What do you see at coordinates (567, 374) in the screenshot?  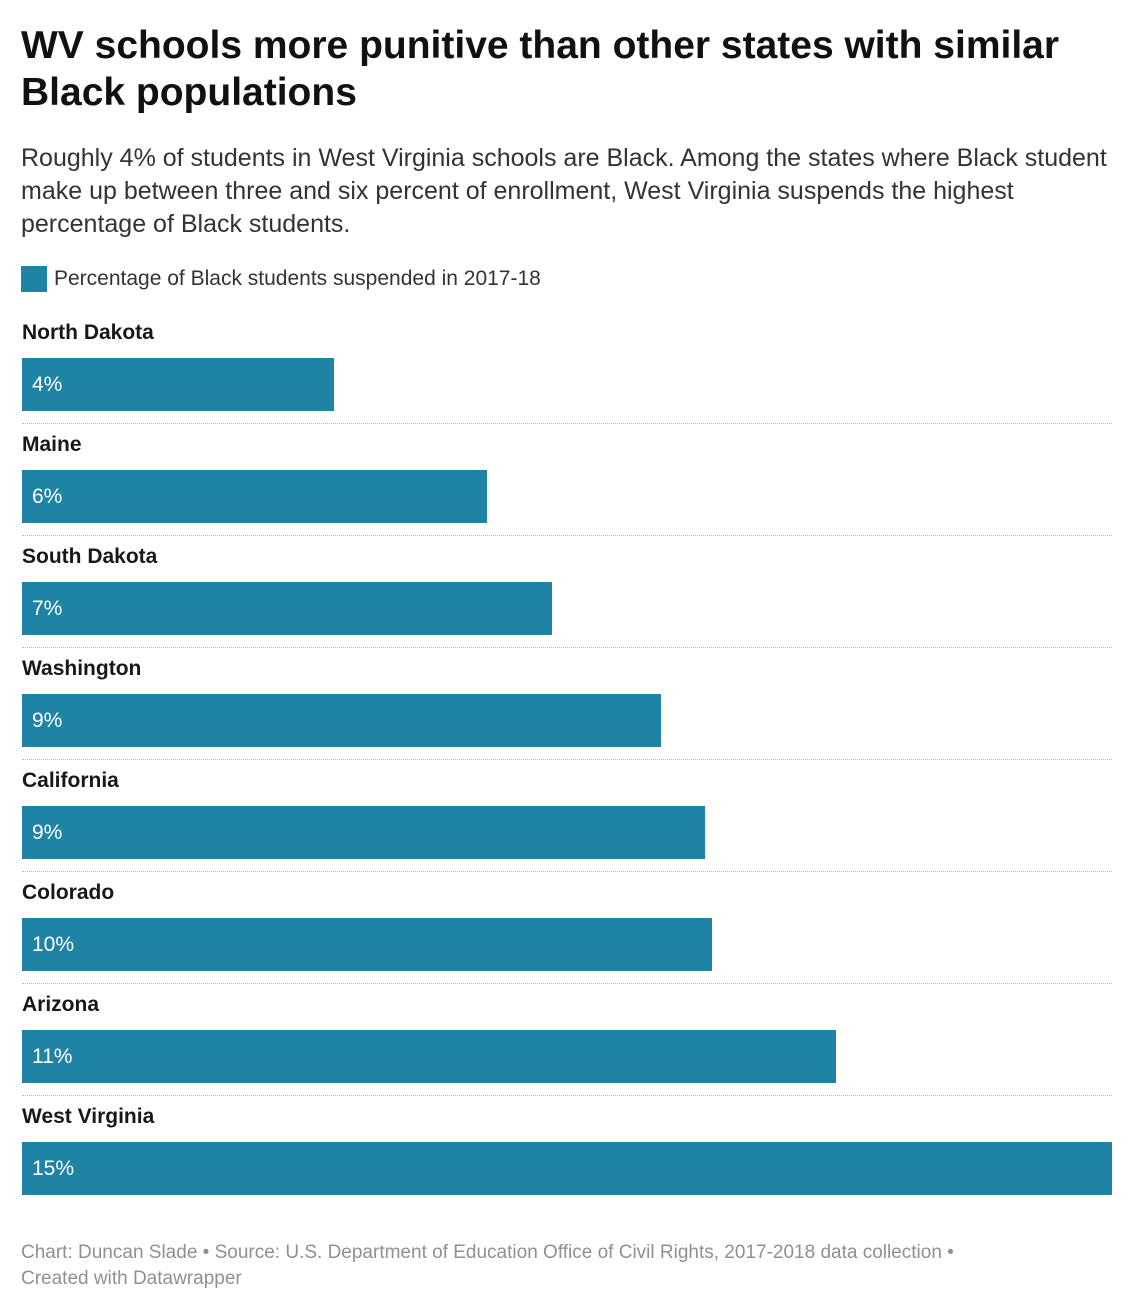 I see `bar-row: North Dakota 4%` at bounding box center [567, 374].